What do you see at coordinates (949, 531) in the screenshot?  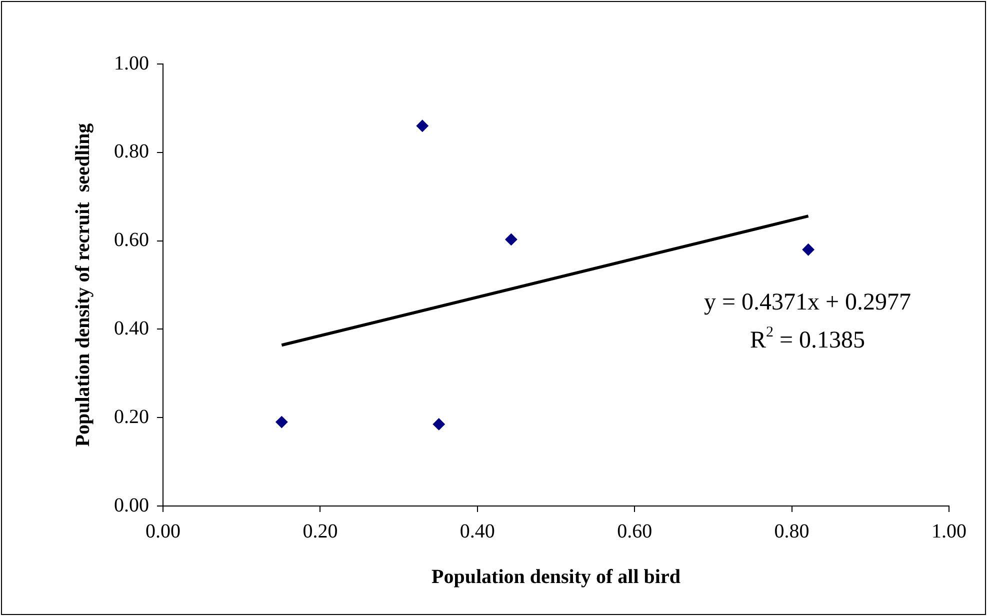 I see `x-tick-label: 1.00` at bounding box center [949, 531].